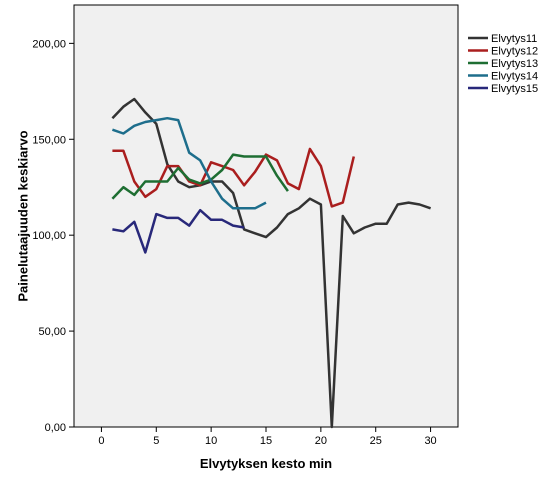 This screenshot has height=487, width=550. I want to click on y-tick-label: 0,00, so click(55, 428).